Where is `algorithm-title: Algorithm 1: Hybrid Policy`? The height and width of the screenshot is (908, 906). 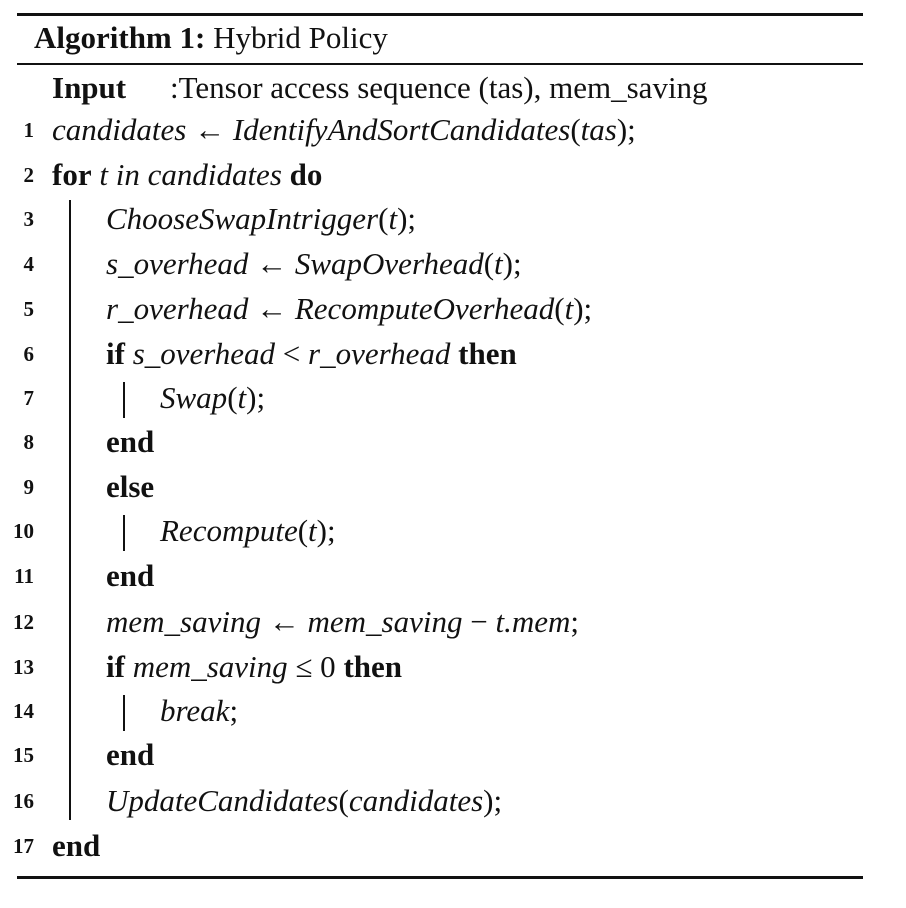 algorithm-title: Algorithm 1: Hybrid Policy is located at coordinates (211, 38).